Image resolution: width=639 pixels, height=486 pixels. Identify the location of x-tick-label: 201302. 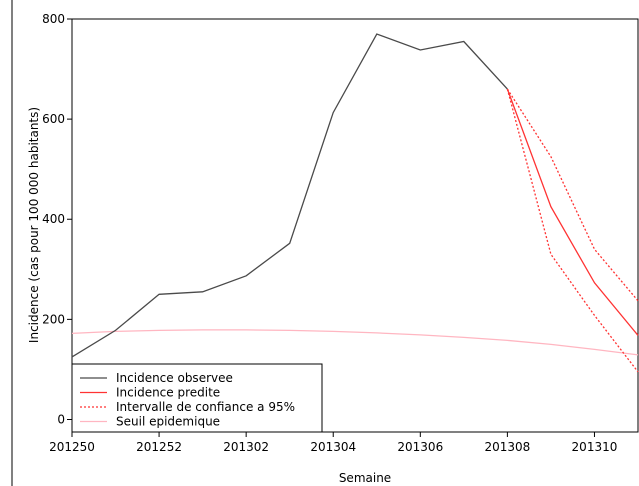
(246, 447).